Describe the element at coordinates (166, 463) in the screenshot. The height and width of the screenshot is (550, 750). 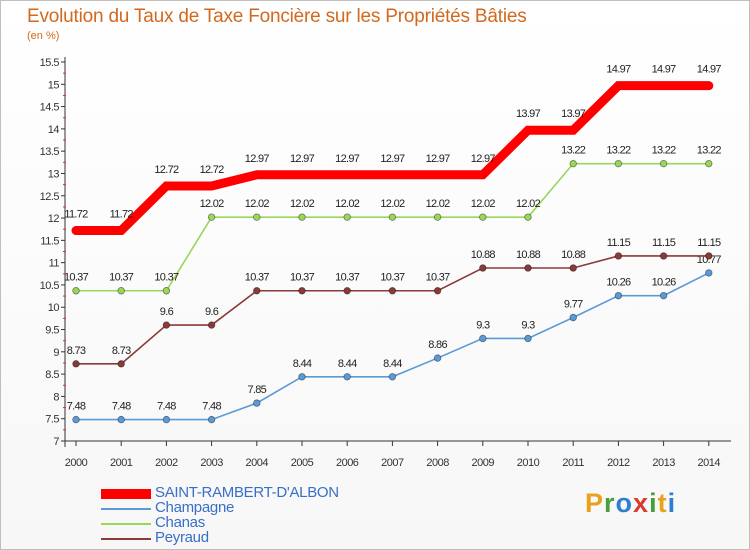
I see `x-tick-label: 2002` at that location.